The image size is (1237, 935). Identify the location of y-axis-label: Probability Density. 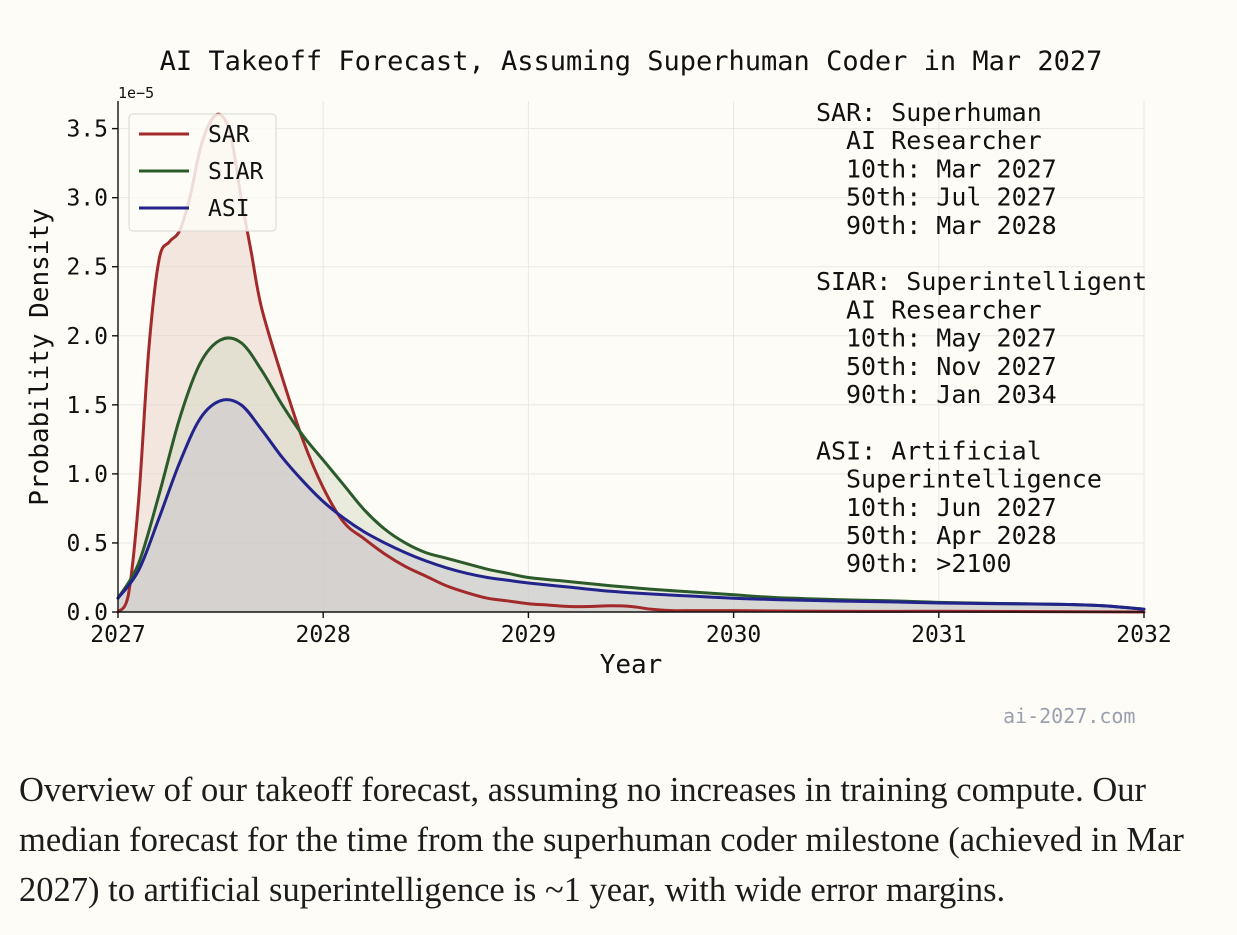
(40, 356).